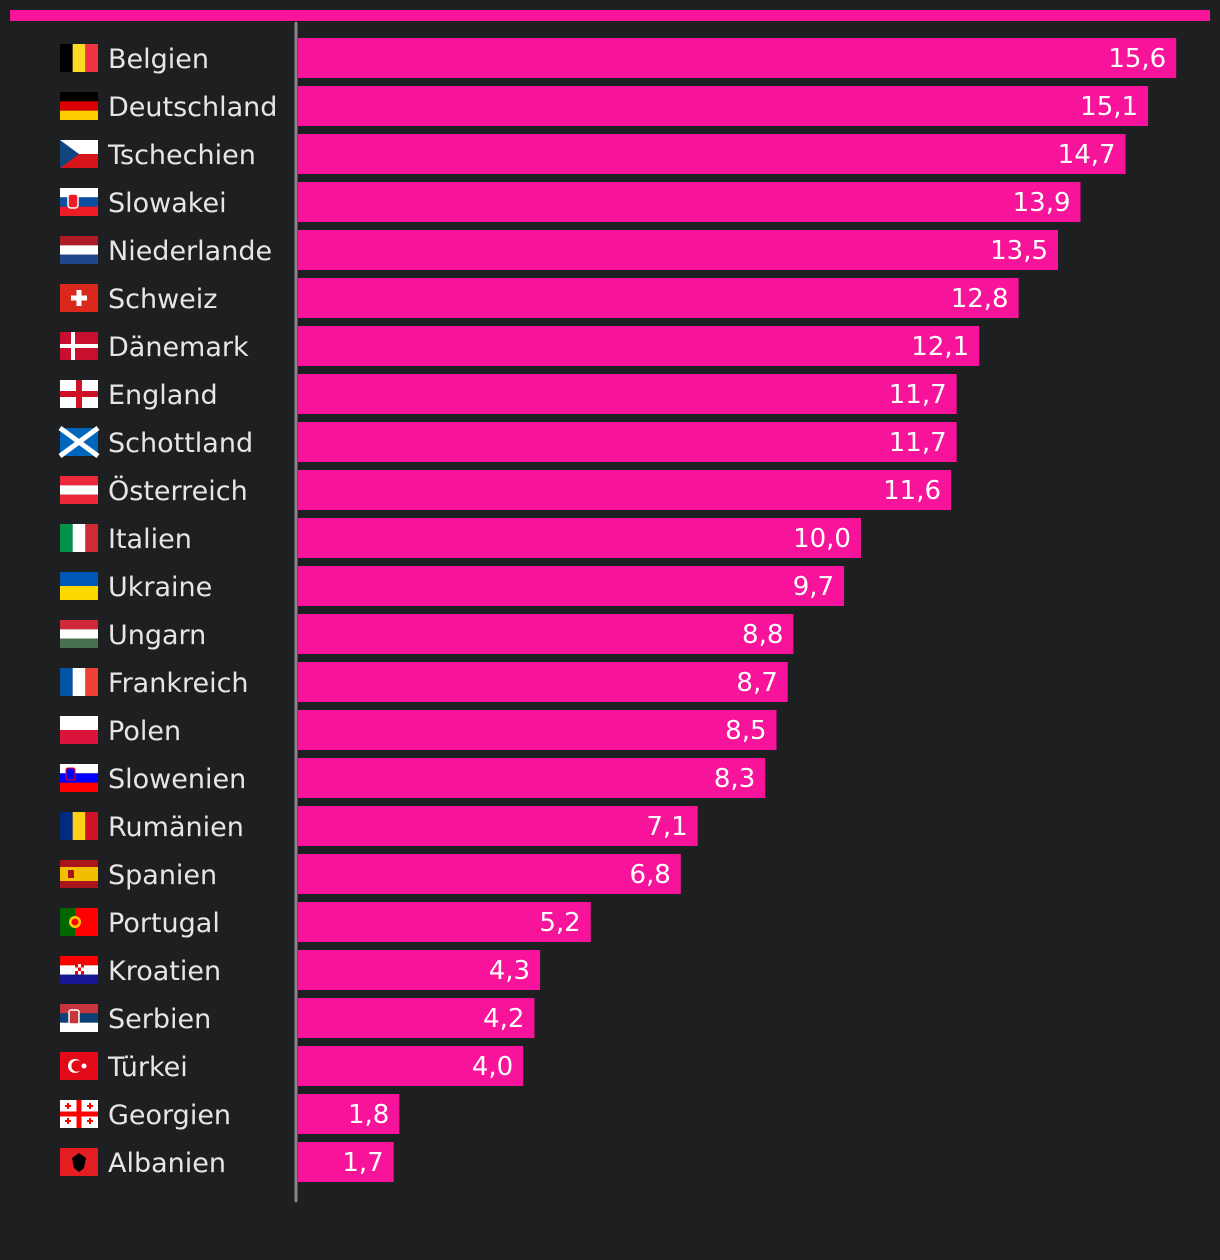 The image size is (1220, 1260). Describe the element at coordinates (79, 250) in the screenshot. I see `netherlands-flag-icon` at that location.